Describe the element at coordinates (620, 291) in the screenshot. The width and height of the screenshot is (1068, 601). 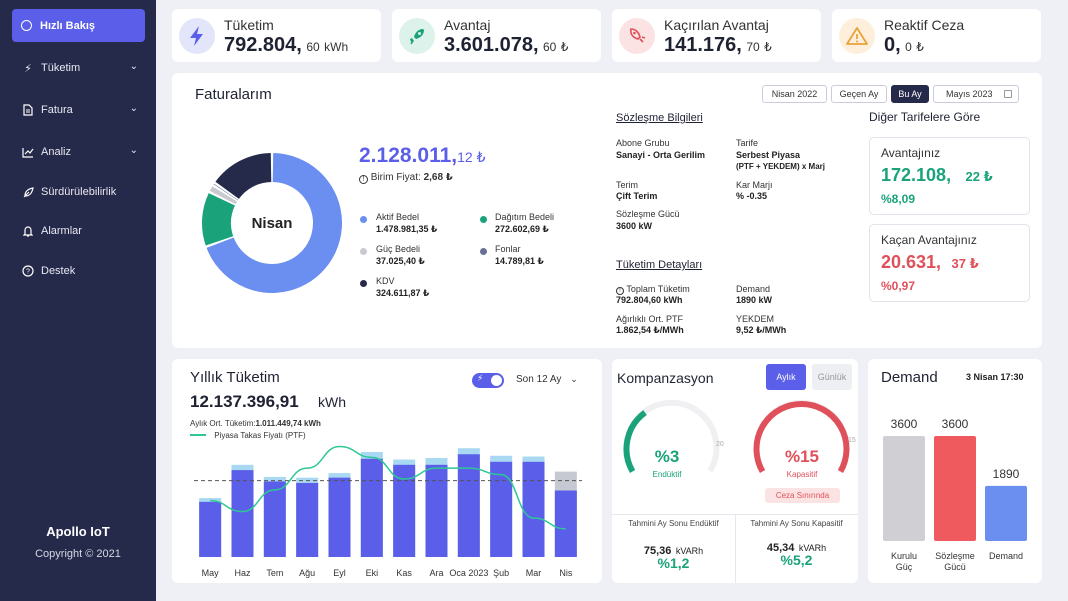
I see `info-icon: !` at that location.